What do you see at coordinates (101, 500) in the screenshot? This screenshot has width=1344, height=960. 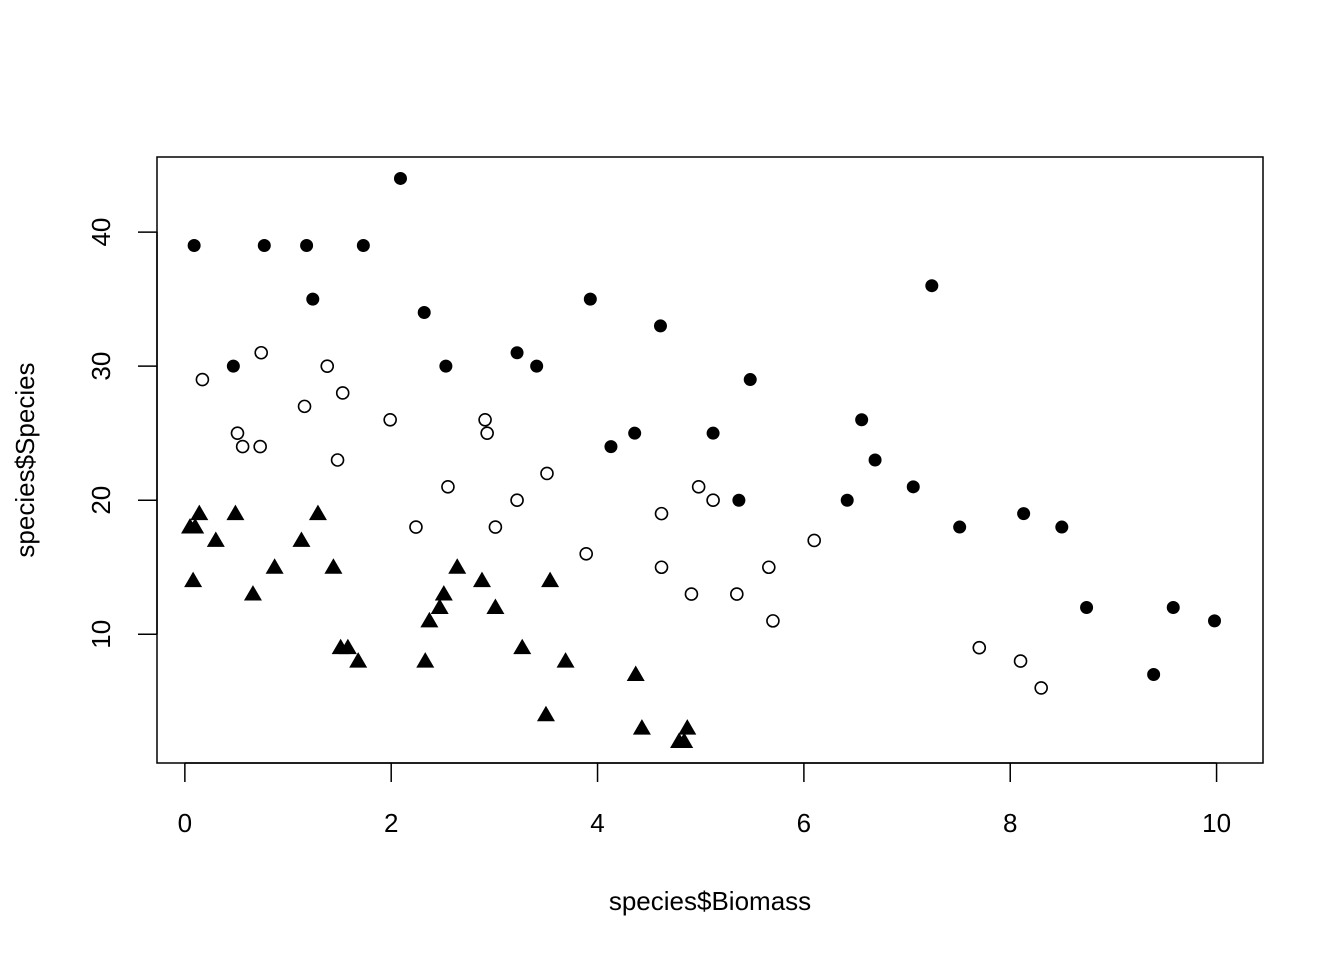 I see `y-tick-label: 20` at bounding box center [101, 500].